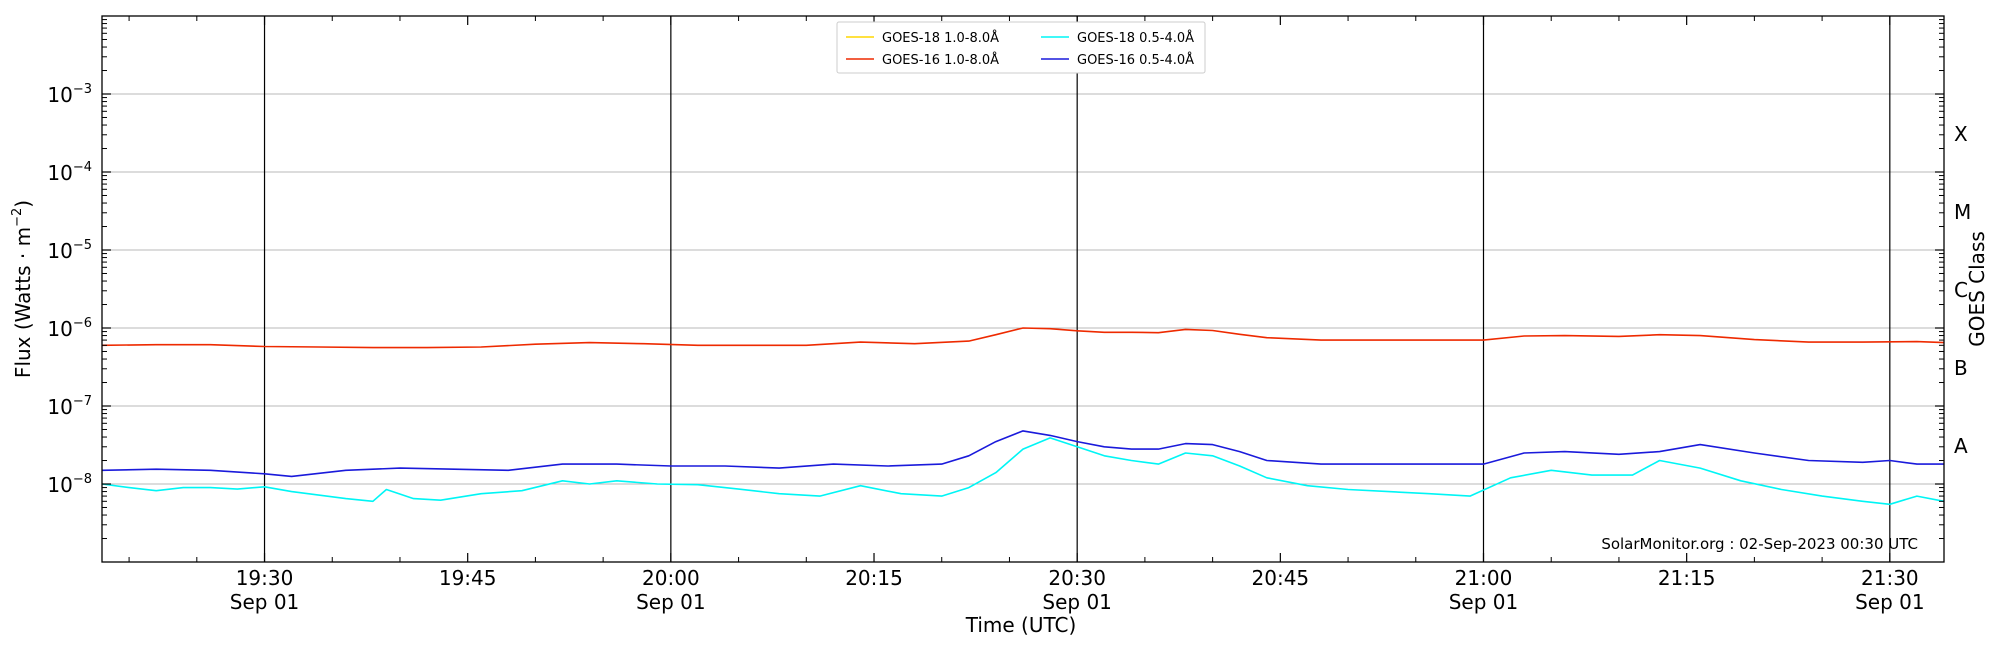 This screenshot has height=650, width=2000. I want to click on goes-class-labels: A B C M X, so click(1962, 290).